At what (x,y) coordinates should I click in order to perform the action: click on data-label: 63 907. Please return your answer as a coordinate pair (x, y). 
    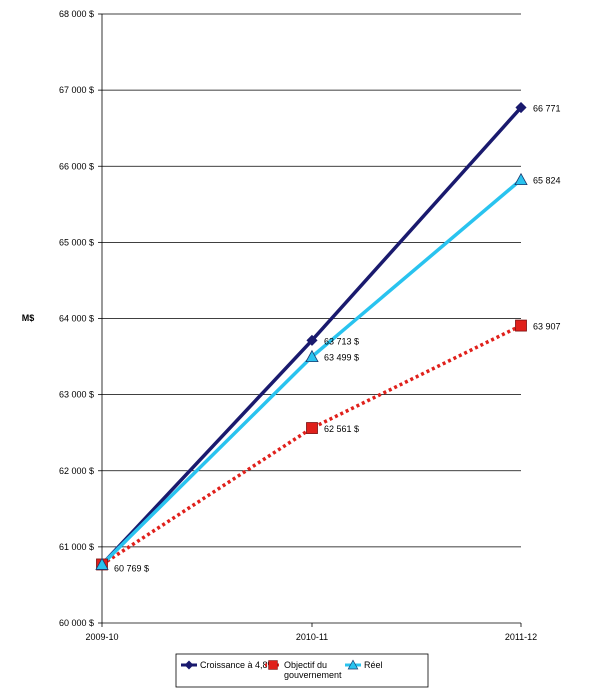
    Looking at the image, I should click on (547, 327).